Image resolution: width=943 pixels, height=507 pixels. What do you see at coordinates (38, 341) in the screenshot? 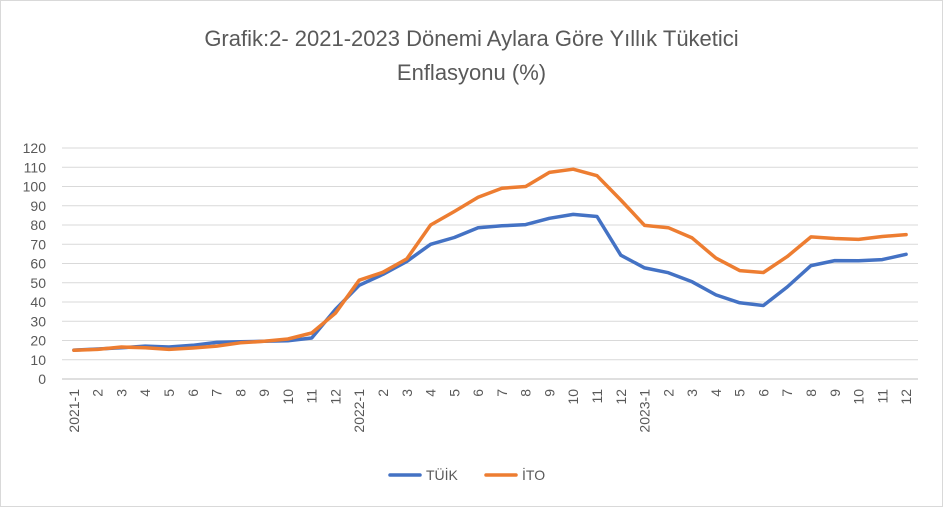
I see `y-tick-label: 20` at bounding box center [38, 341].